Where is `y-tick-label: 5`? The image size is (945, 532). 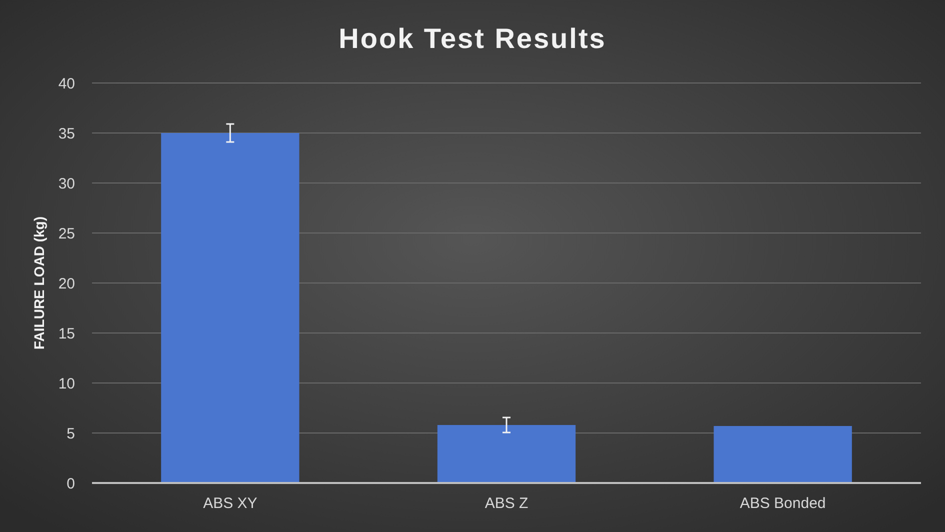 y-tick-label: 5 is located at coordinates (70, 433).